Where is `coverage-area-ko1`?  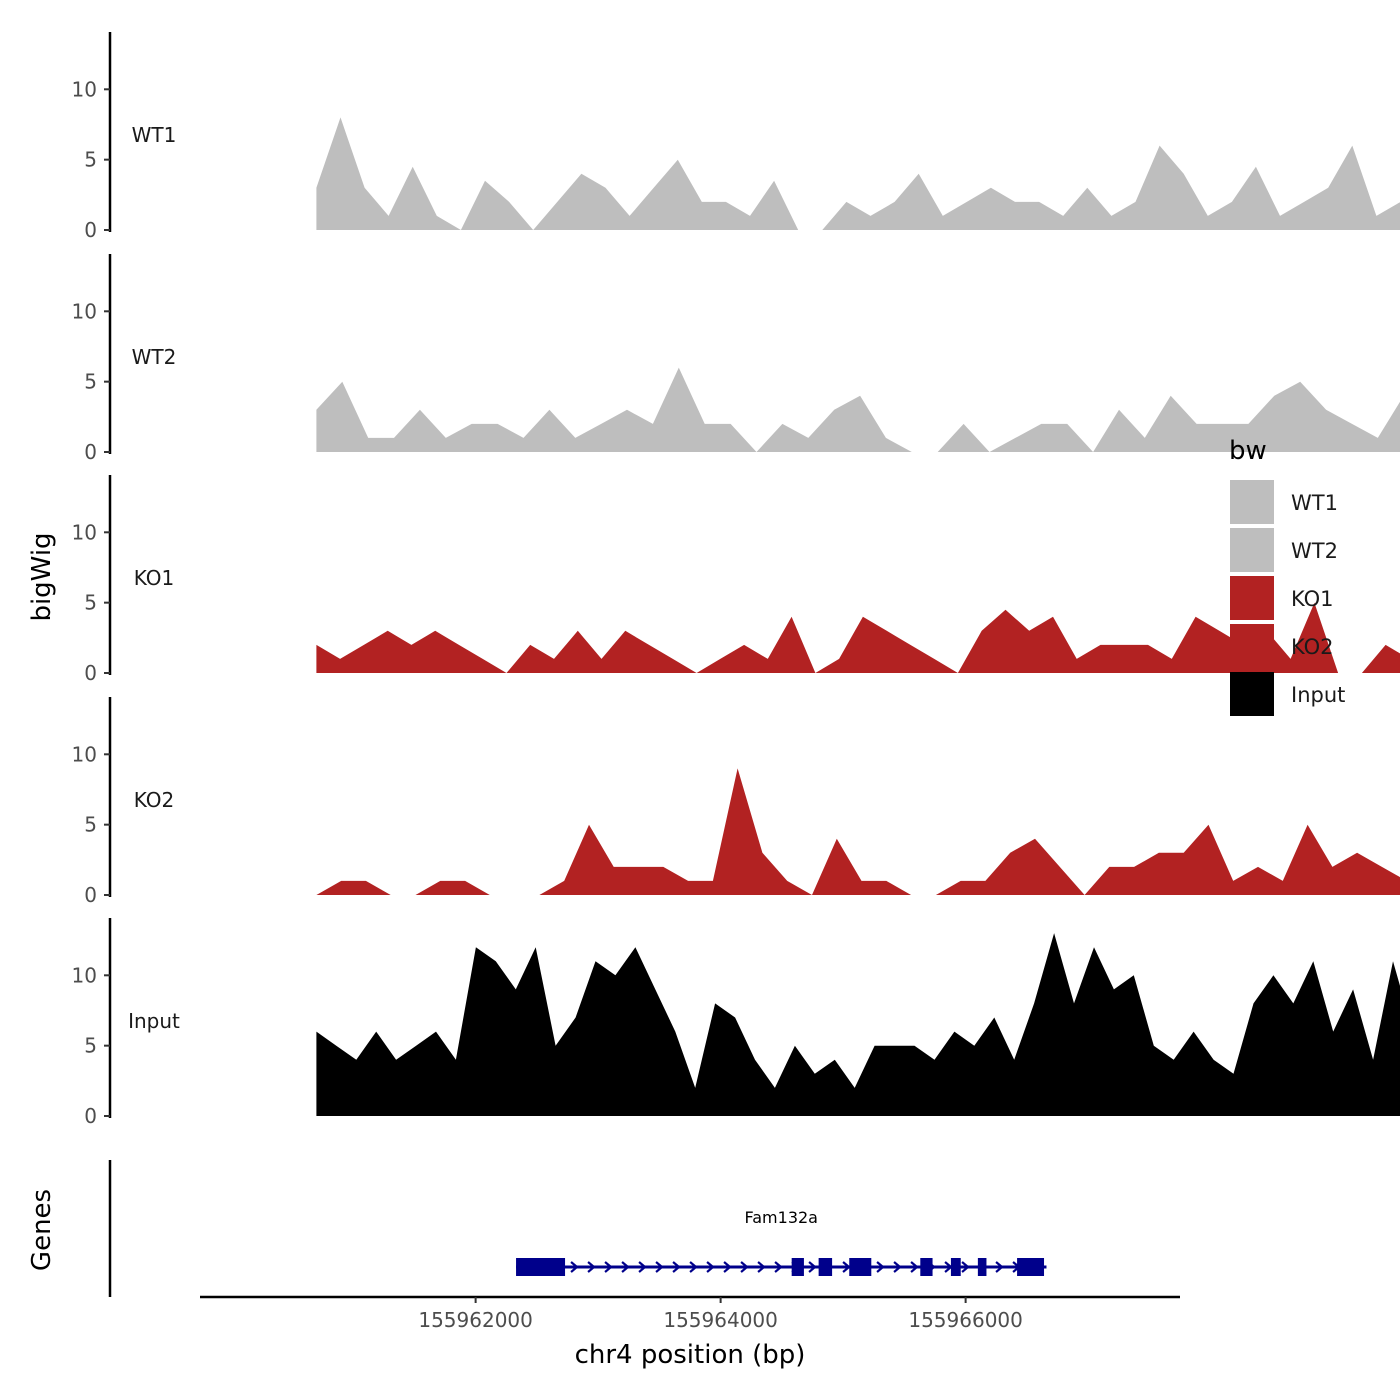 coverage-area-ko1 is located at coordinates (858, 637).